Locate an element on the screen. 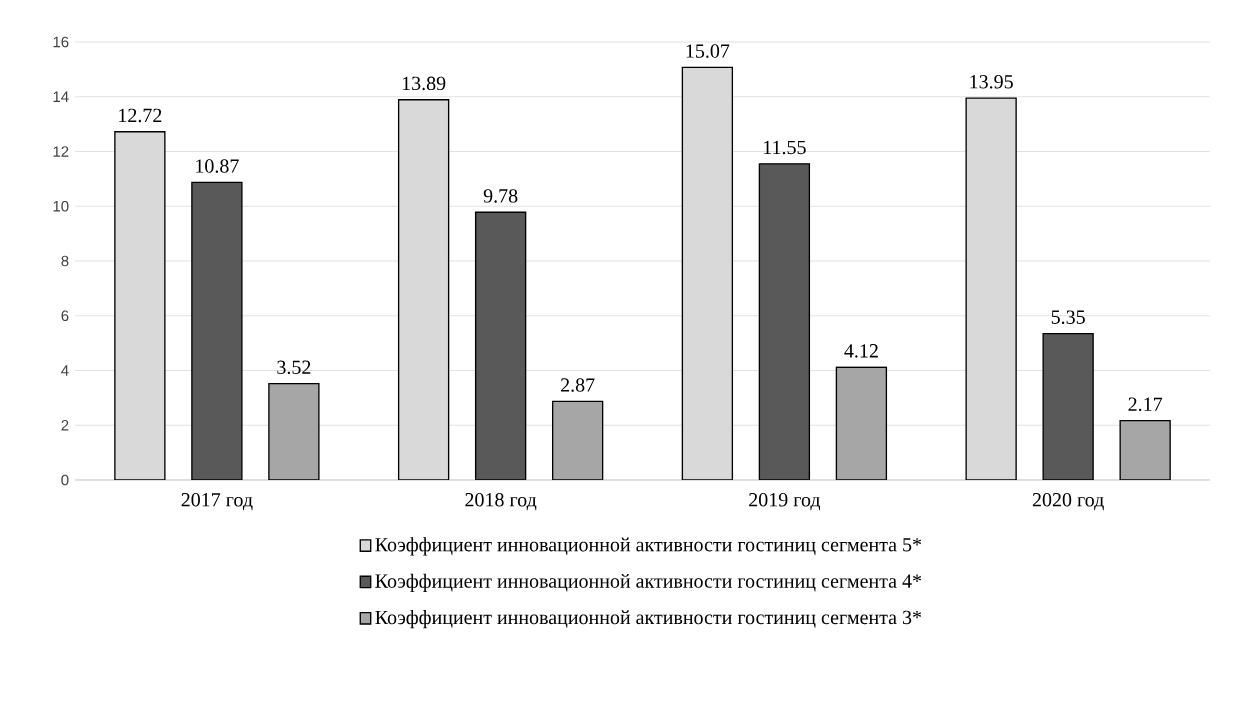 This screenshot has height=727, width=1243. data-label: 2.87 is located at coordinates (578, 385).